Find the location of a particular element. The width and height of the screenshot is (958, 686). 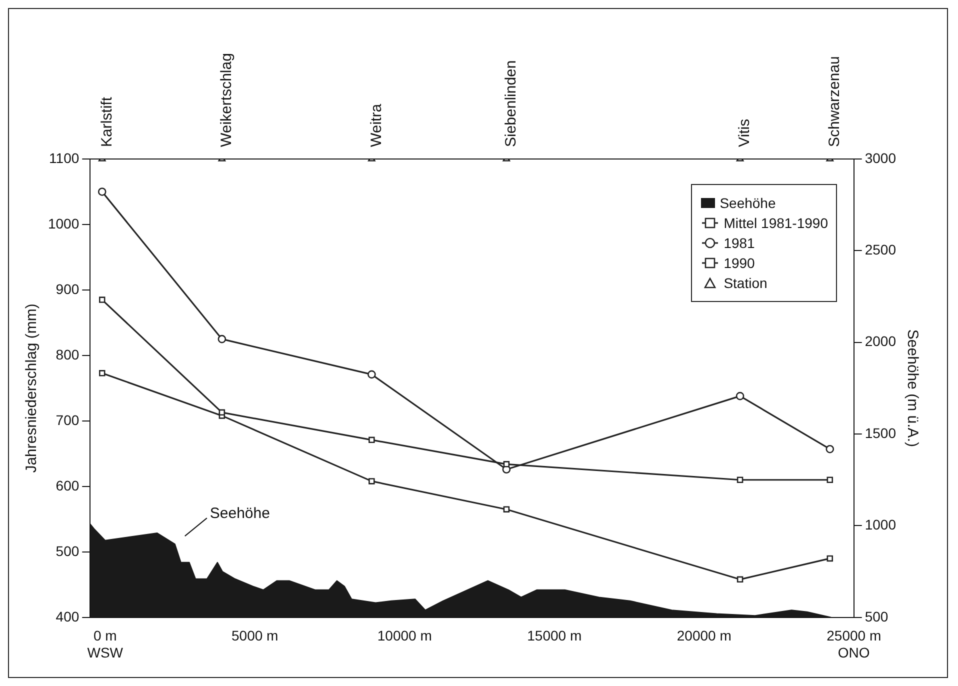

legend-label: Seehöhe is located at coordinates (748, 203).